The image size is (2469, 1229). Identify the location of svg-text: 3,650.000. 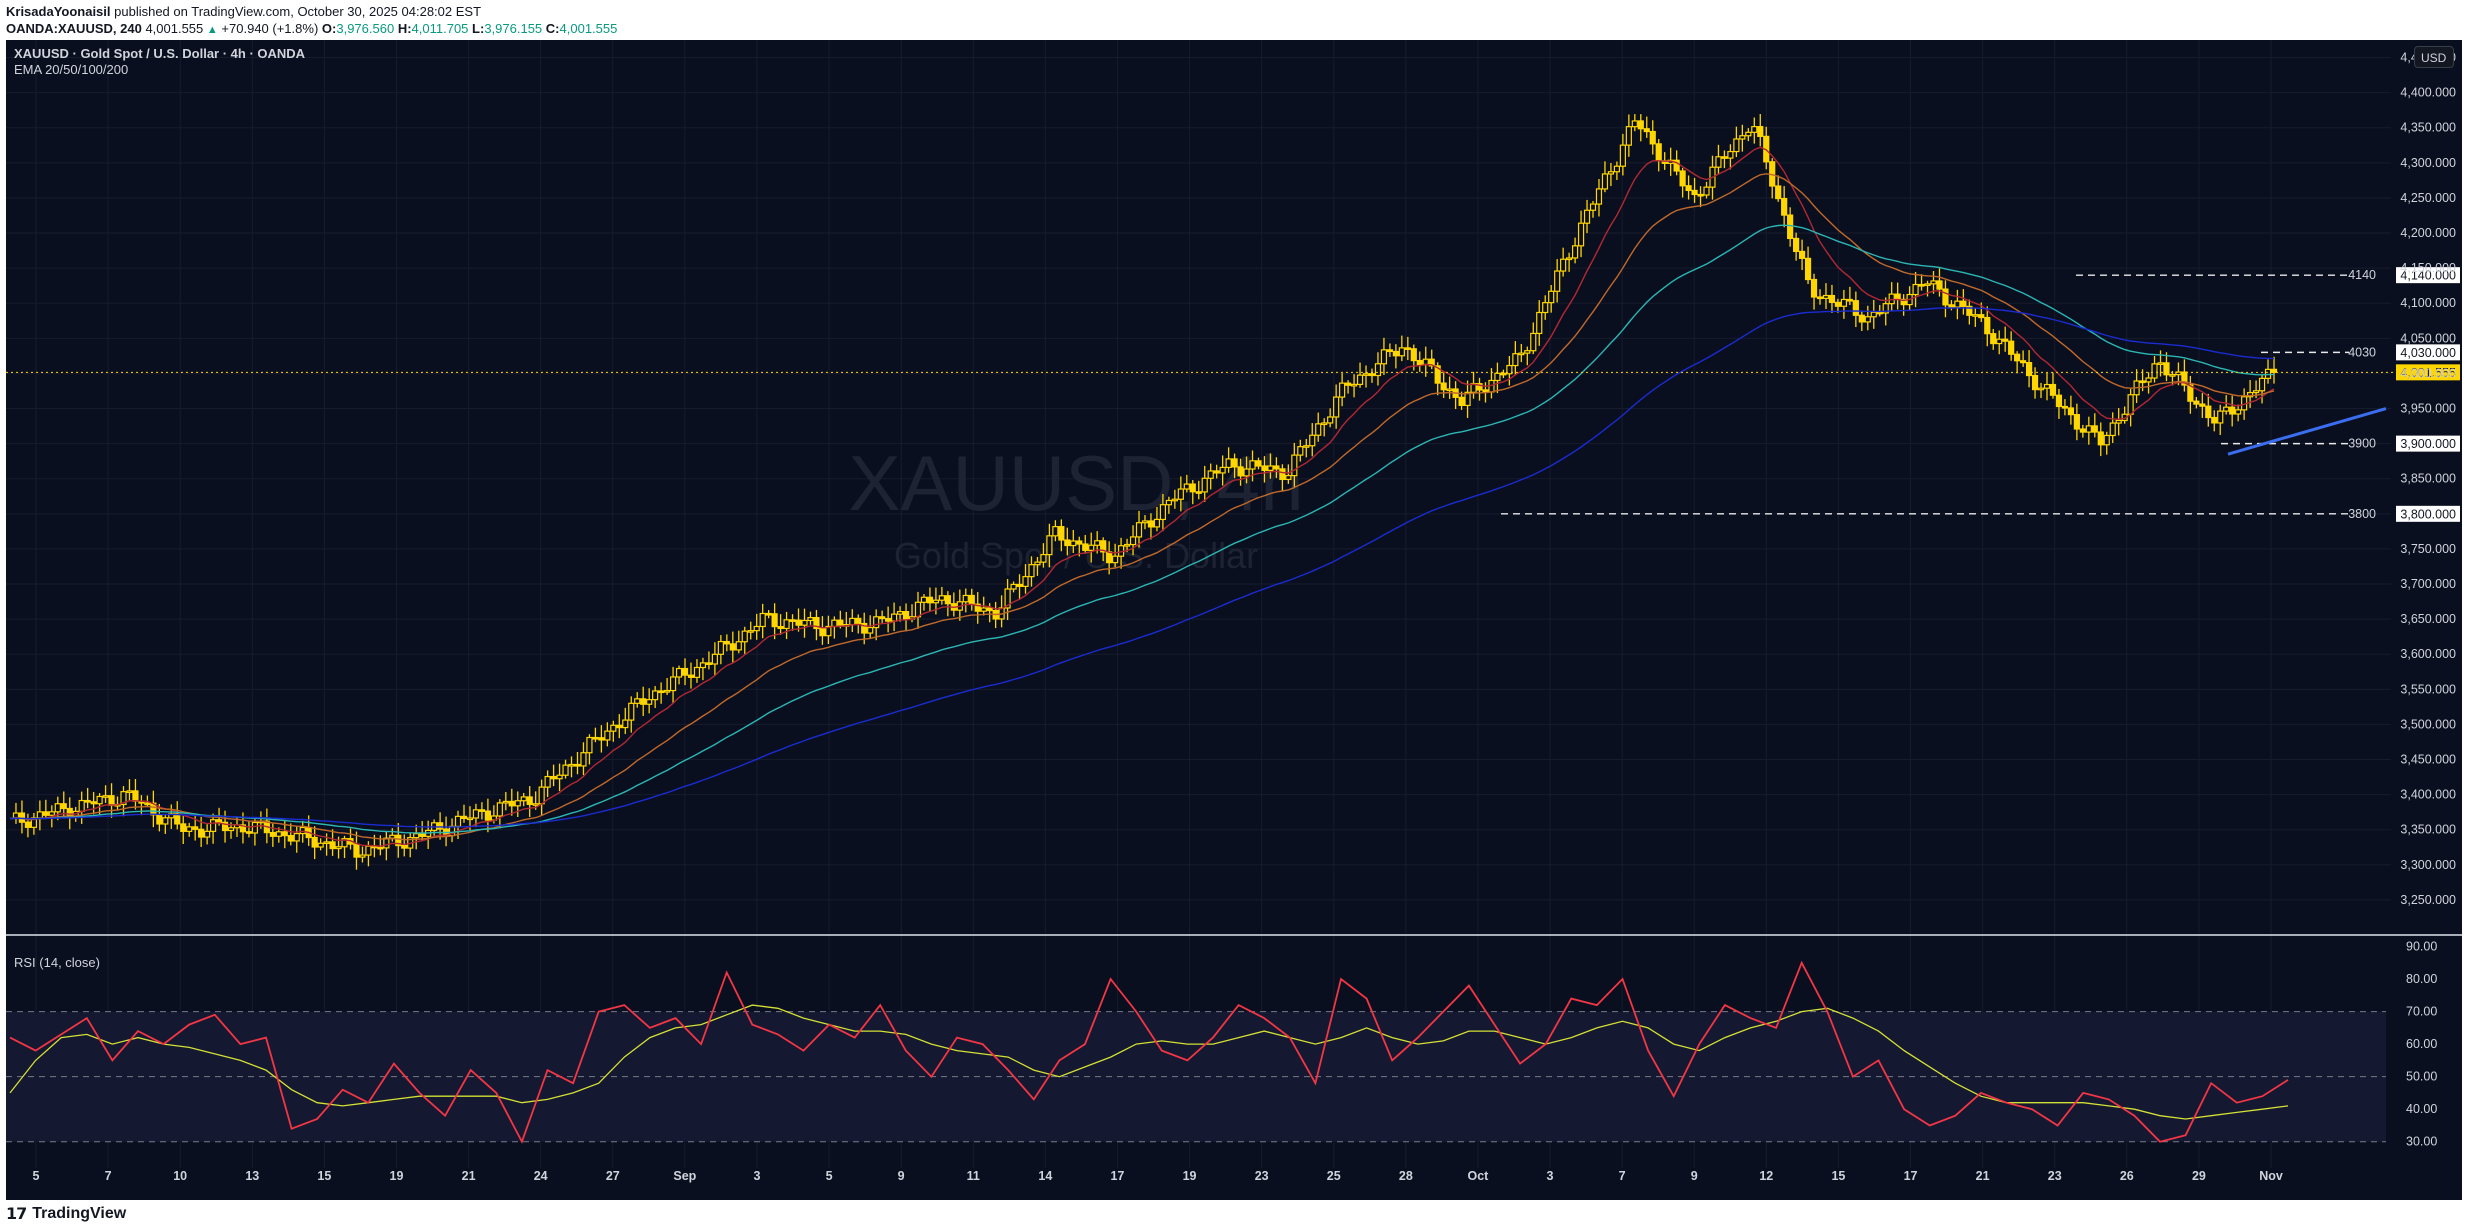
(2428, 619).